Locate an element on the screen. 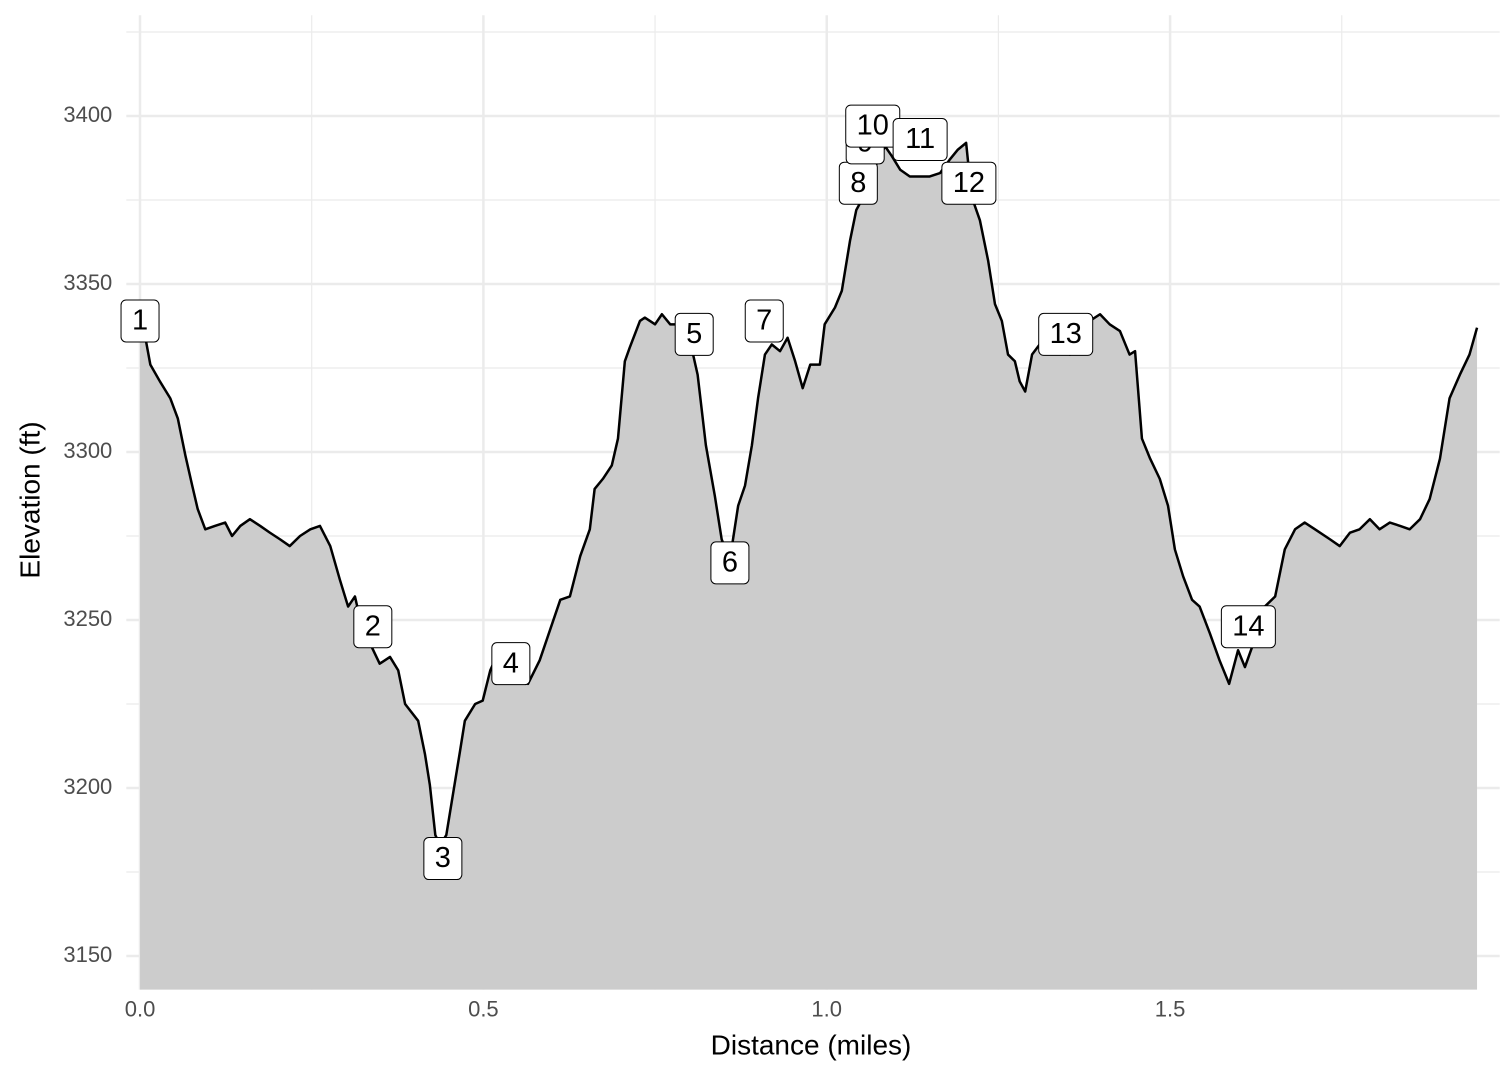 This screenshot has width=1512, height=1080. x-tick-label: 0.0 is located at coordinates (140, 1008).